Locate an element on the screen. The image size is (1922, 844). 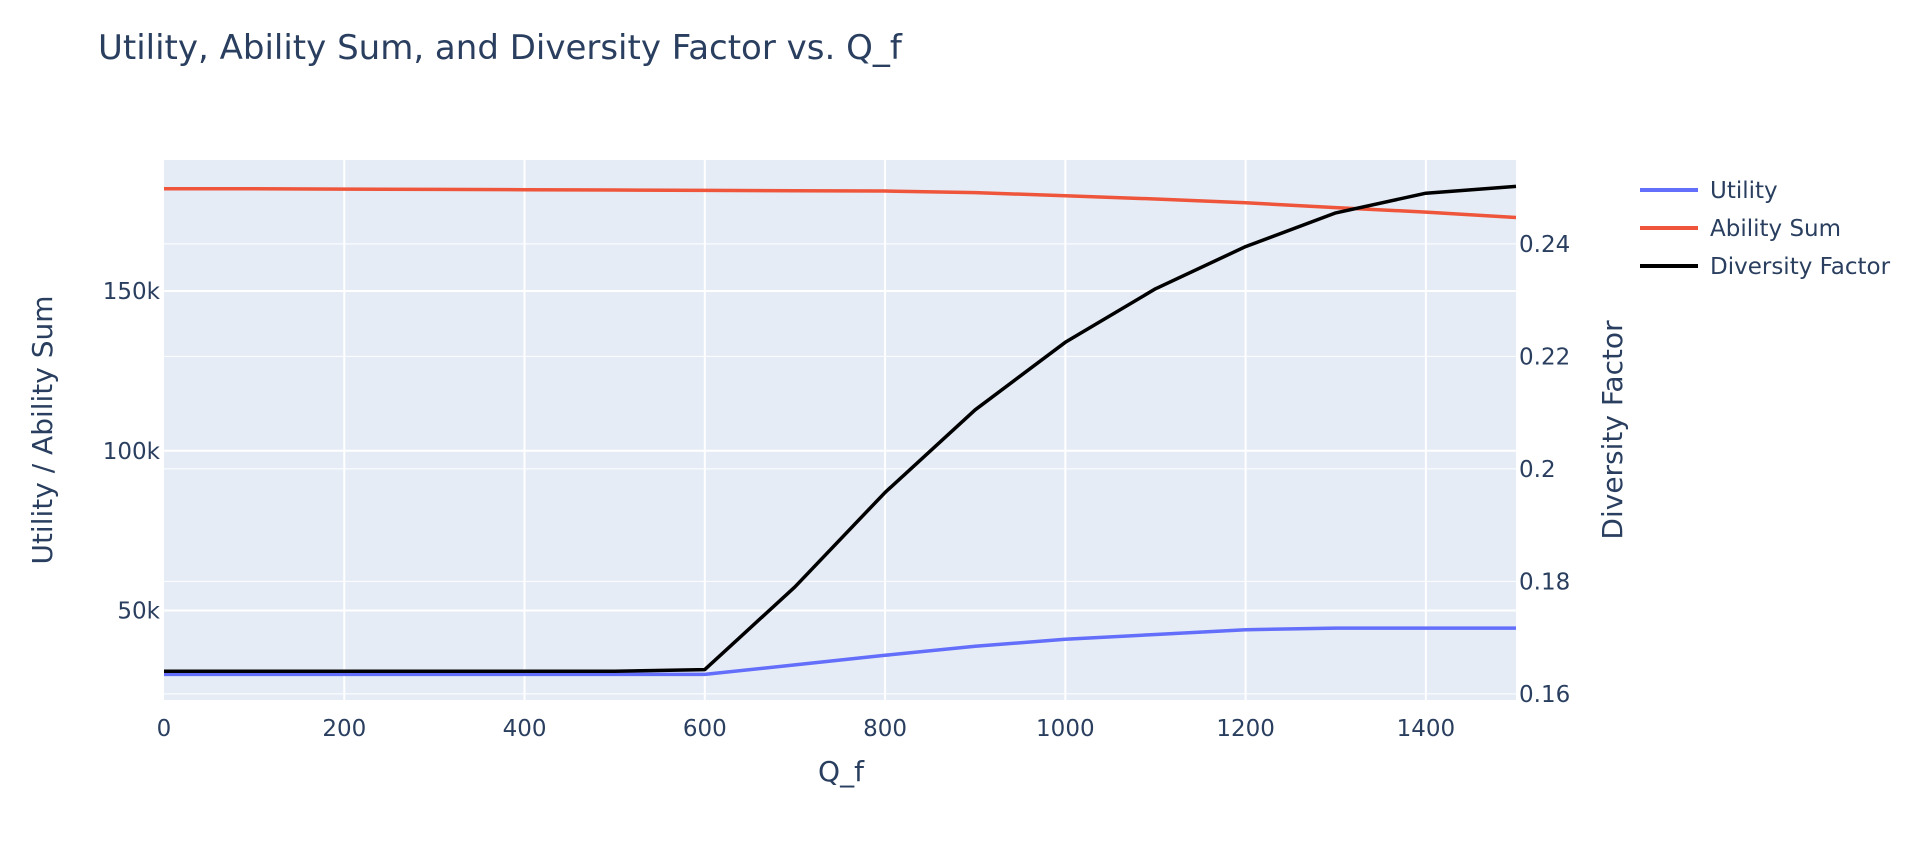
legend-item-diversity-factor: Diversity Factor is located at coordinates (1800, 267).